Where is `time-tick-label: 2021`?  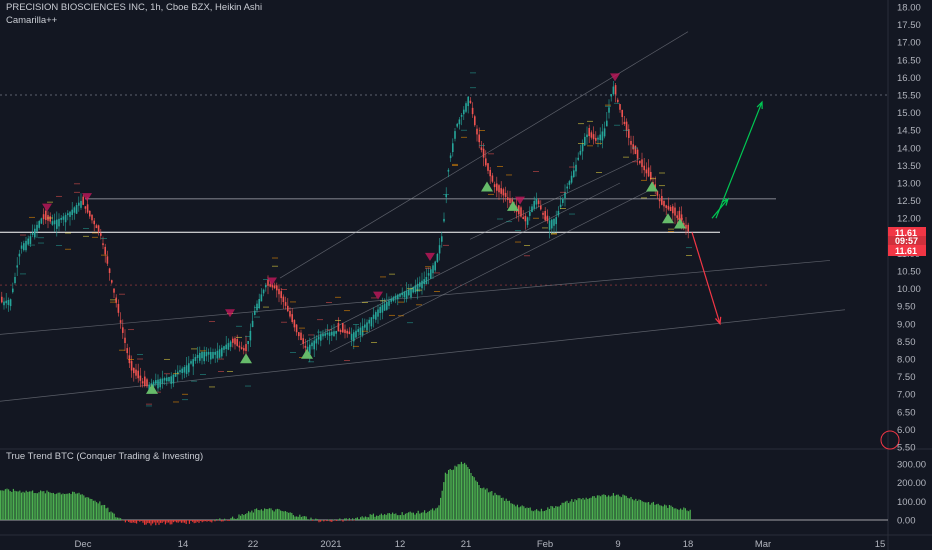 time-tick-label: 2021 is located at coordinates (330, 544).